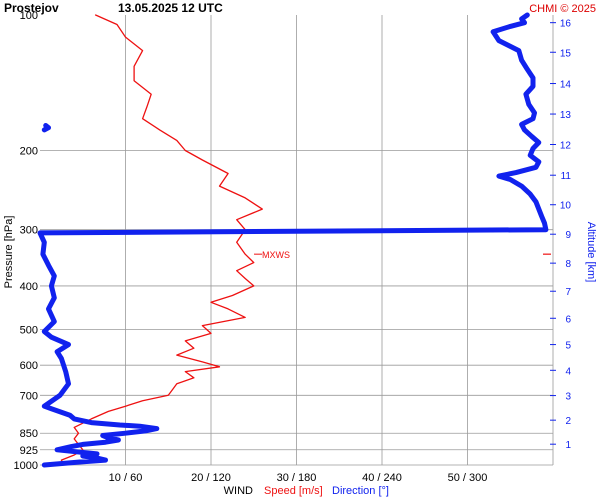 The image size is (600, 500). Describe the element at coordinates (591, 252) in the screenshot. I see `altitude-axis-label: Altitude [km]` at that location.